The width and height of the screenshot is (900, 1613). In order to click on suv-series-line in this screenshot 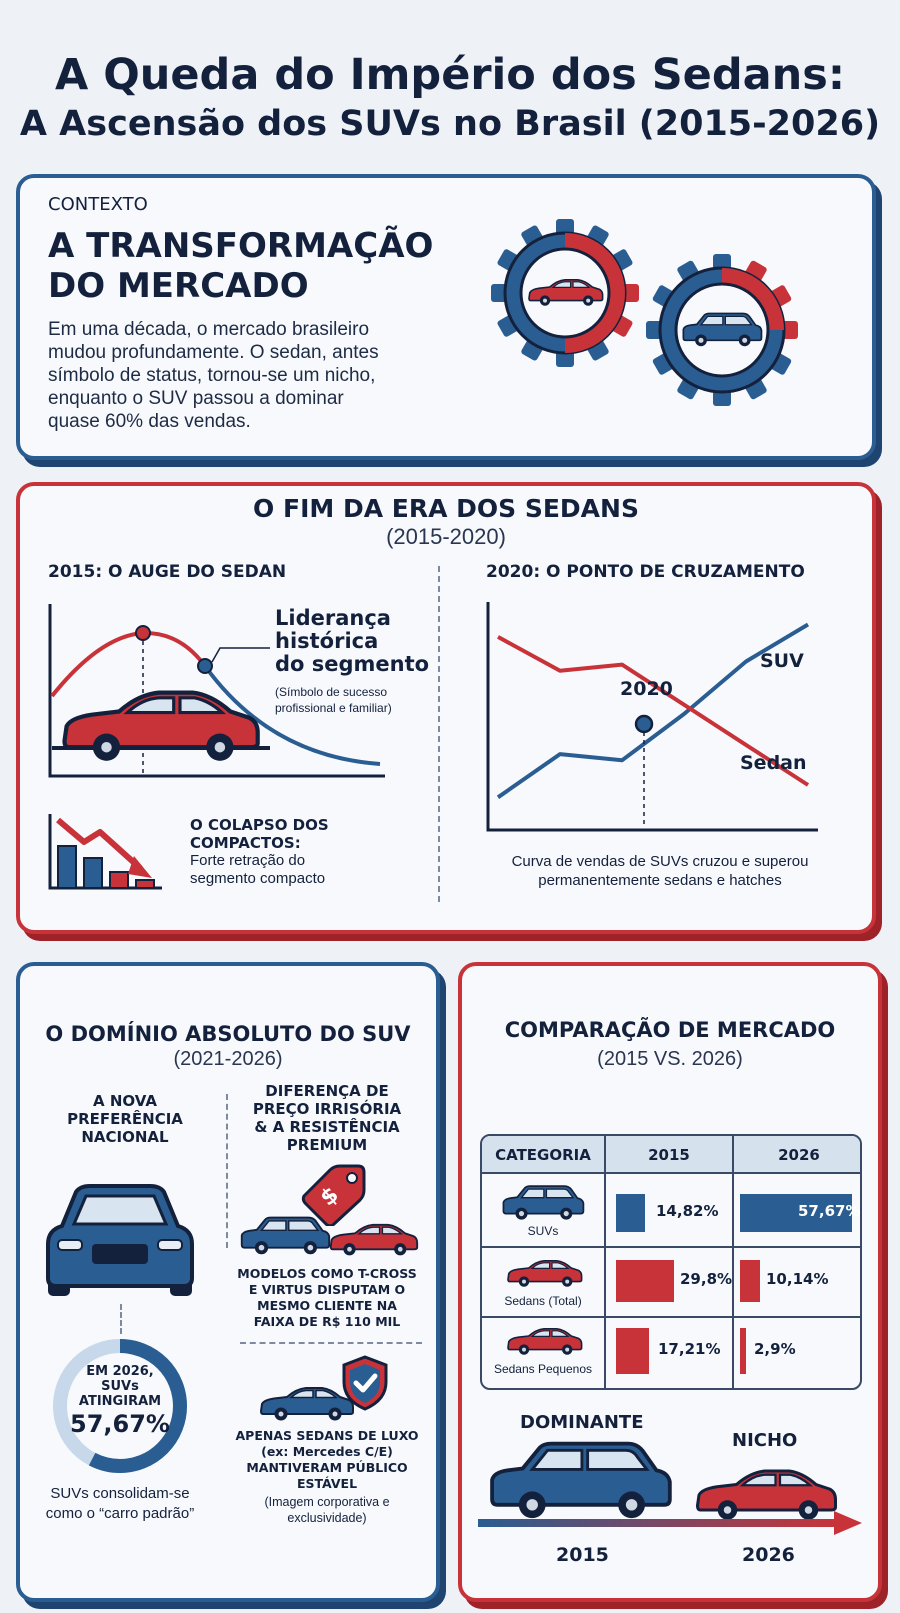, I will do `click(653, 710)`.